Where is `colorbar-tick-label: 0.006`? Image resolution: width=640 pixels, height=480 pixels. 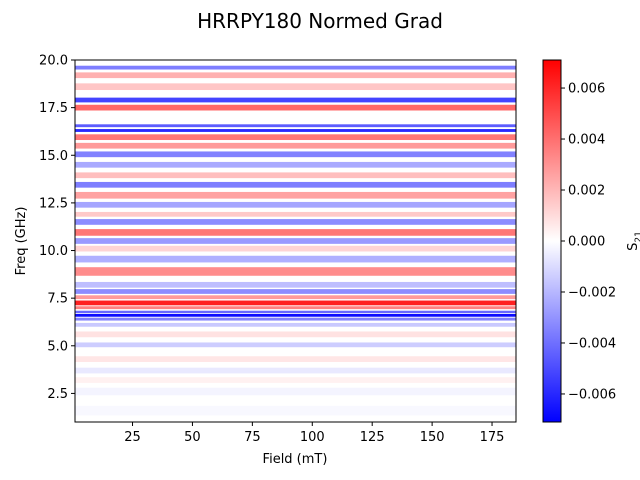
colorbar-tick-label: 0.006 is located at coordinates (586, 89).